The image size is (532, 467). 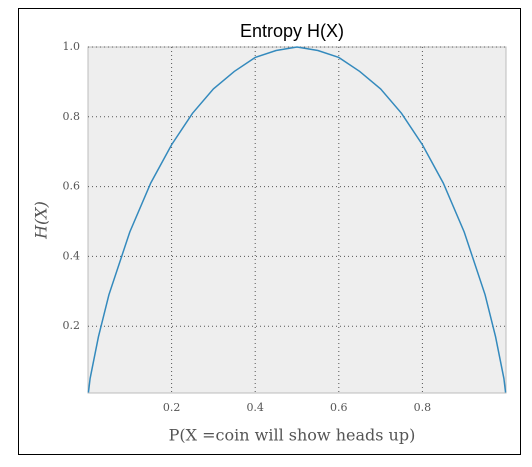 What do you see at coordinates (72, 186) in the screenshot?
I see `y-tick-label: 0.6` at bounding box center [72, 186].